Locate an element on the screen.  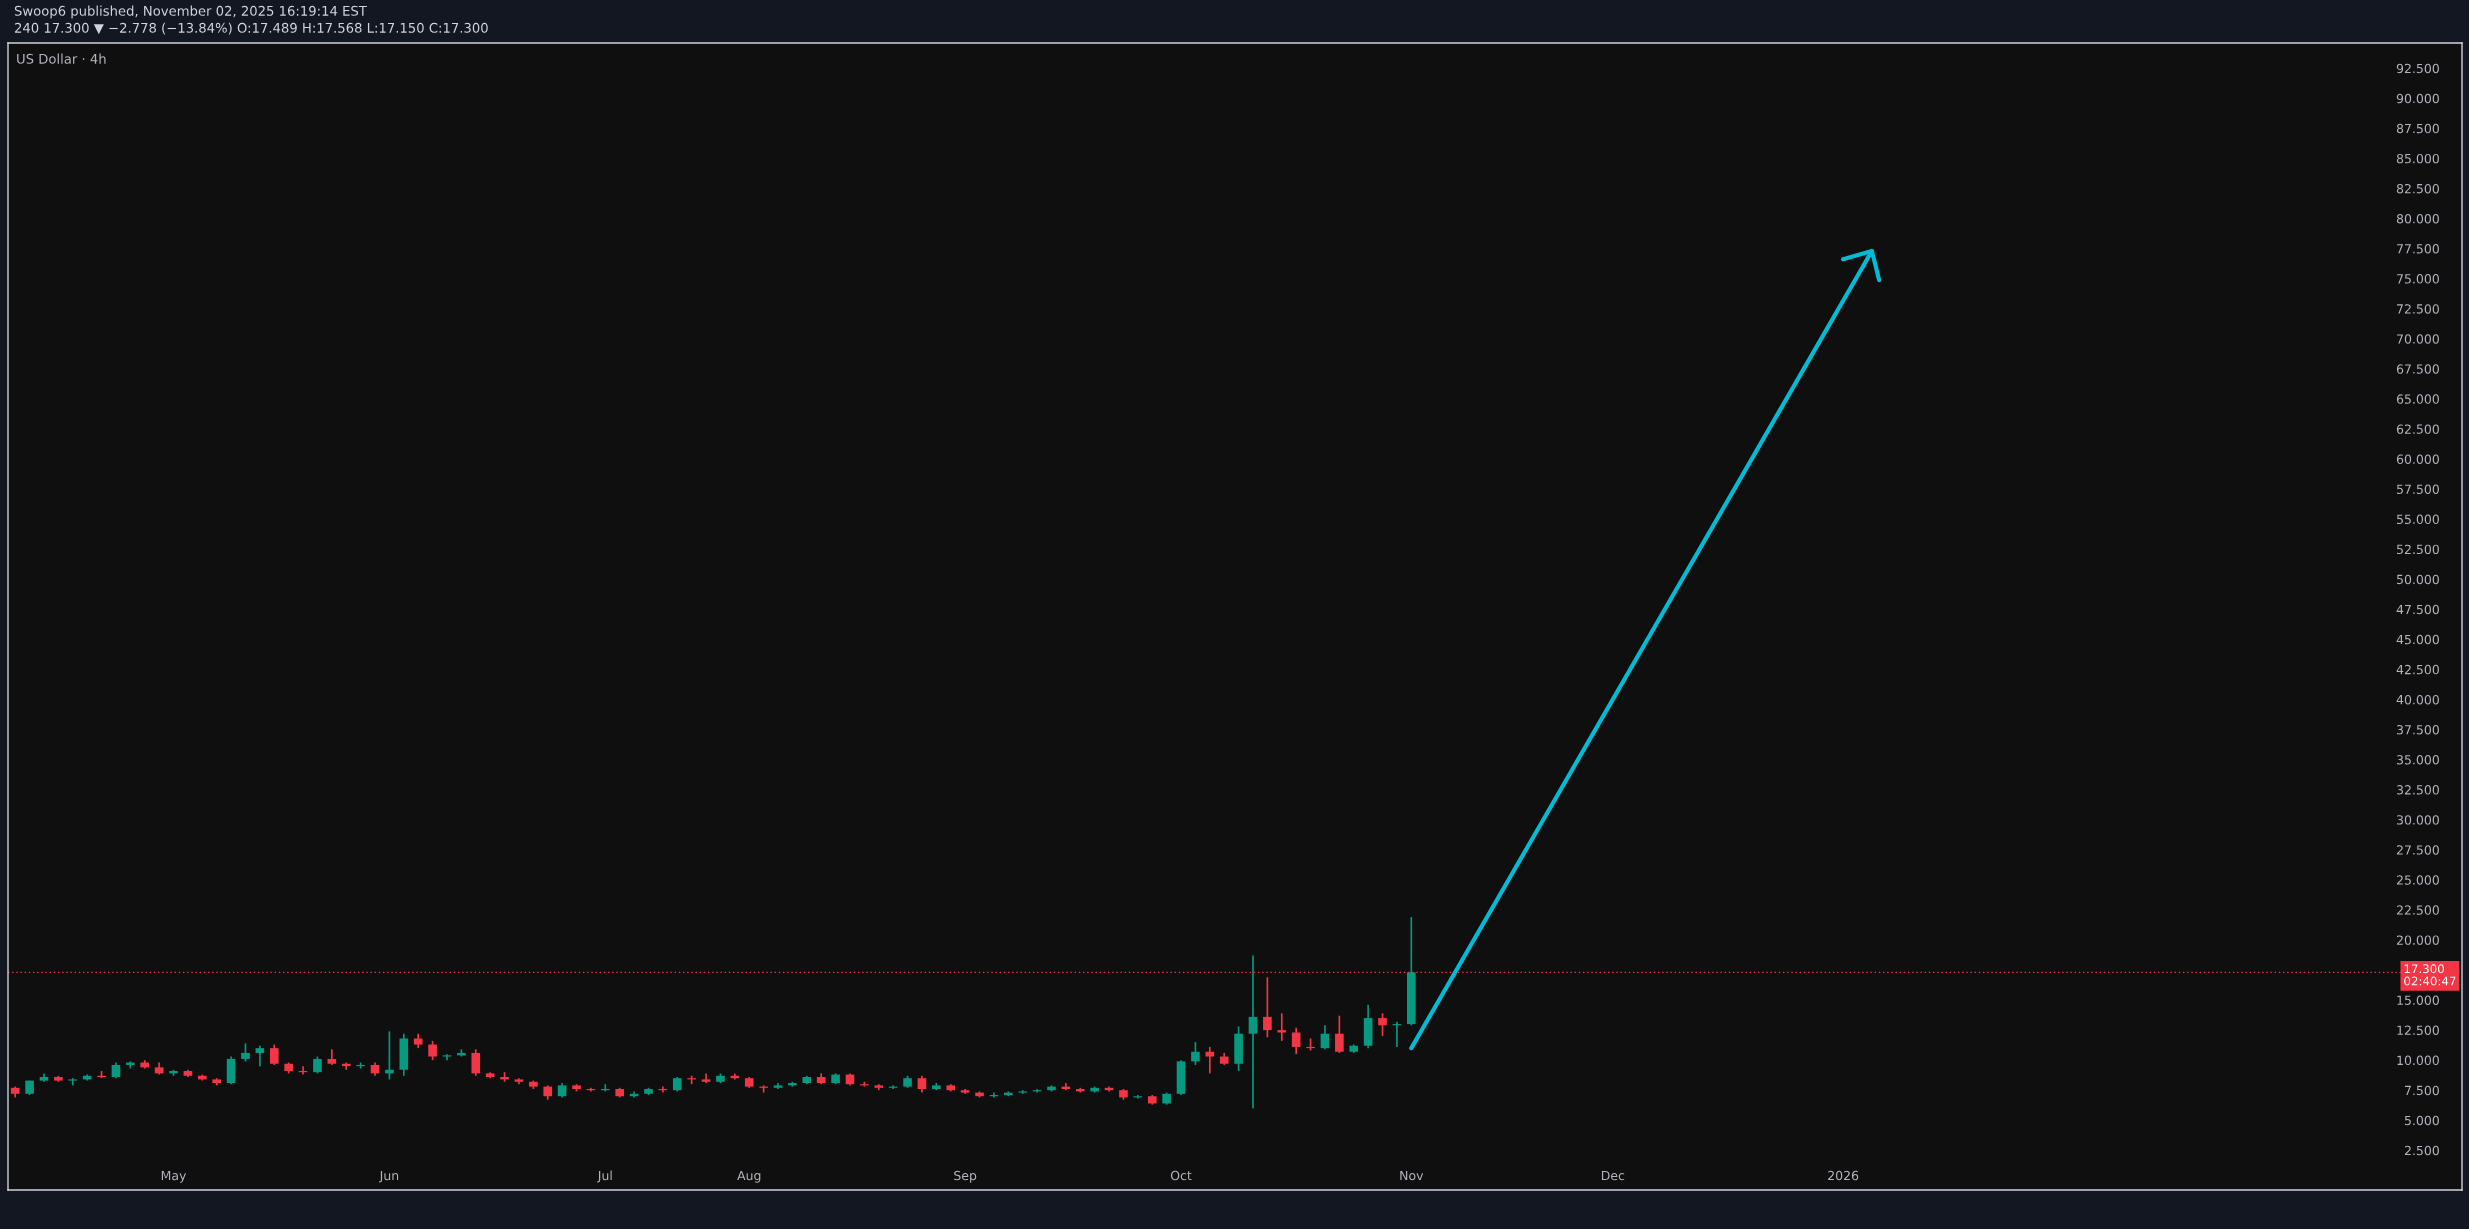
y-tick-label: 82.500 is located at coordinates (2417, 188).